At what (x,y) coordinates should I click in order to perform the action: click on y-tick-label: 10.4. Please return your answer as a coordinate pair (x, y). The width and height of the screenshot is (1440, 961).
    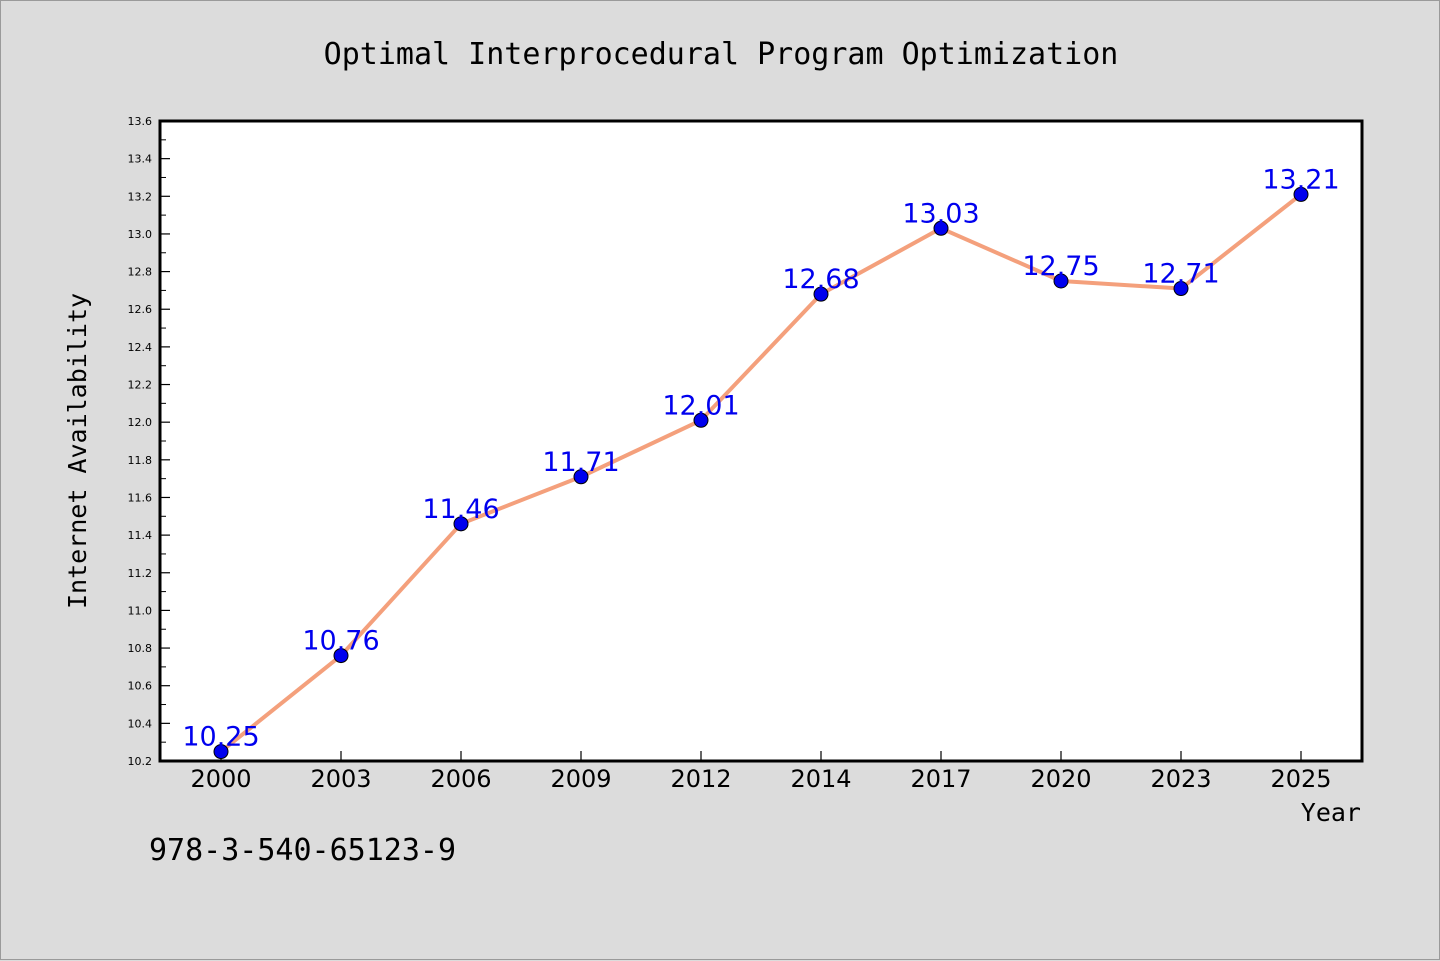
    Looking at the image, I should click on (140, 723).